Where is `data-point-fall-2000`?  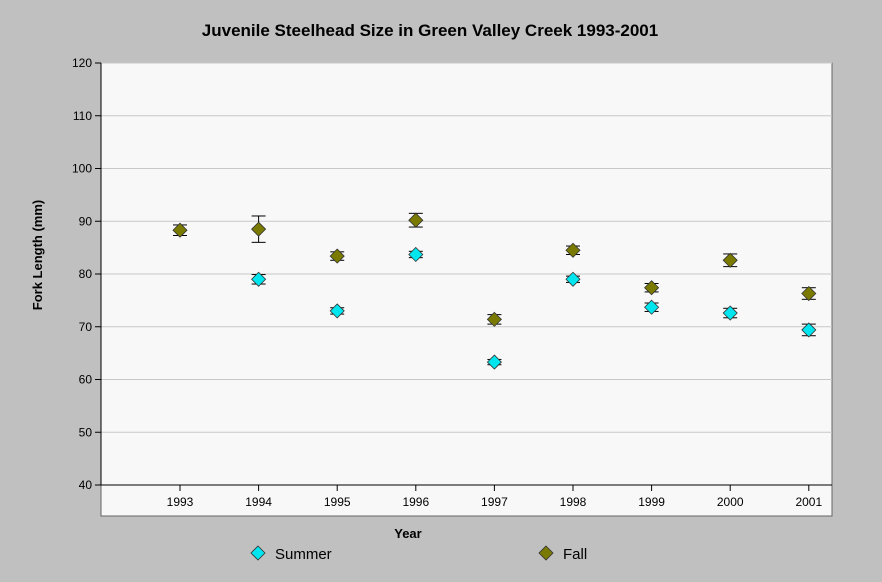
data-point-fall-2000 is located at coordinates (730, 260).